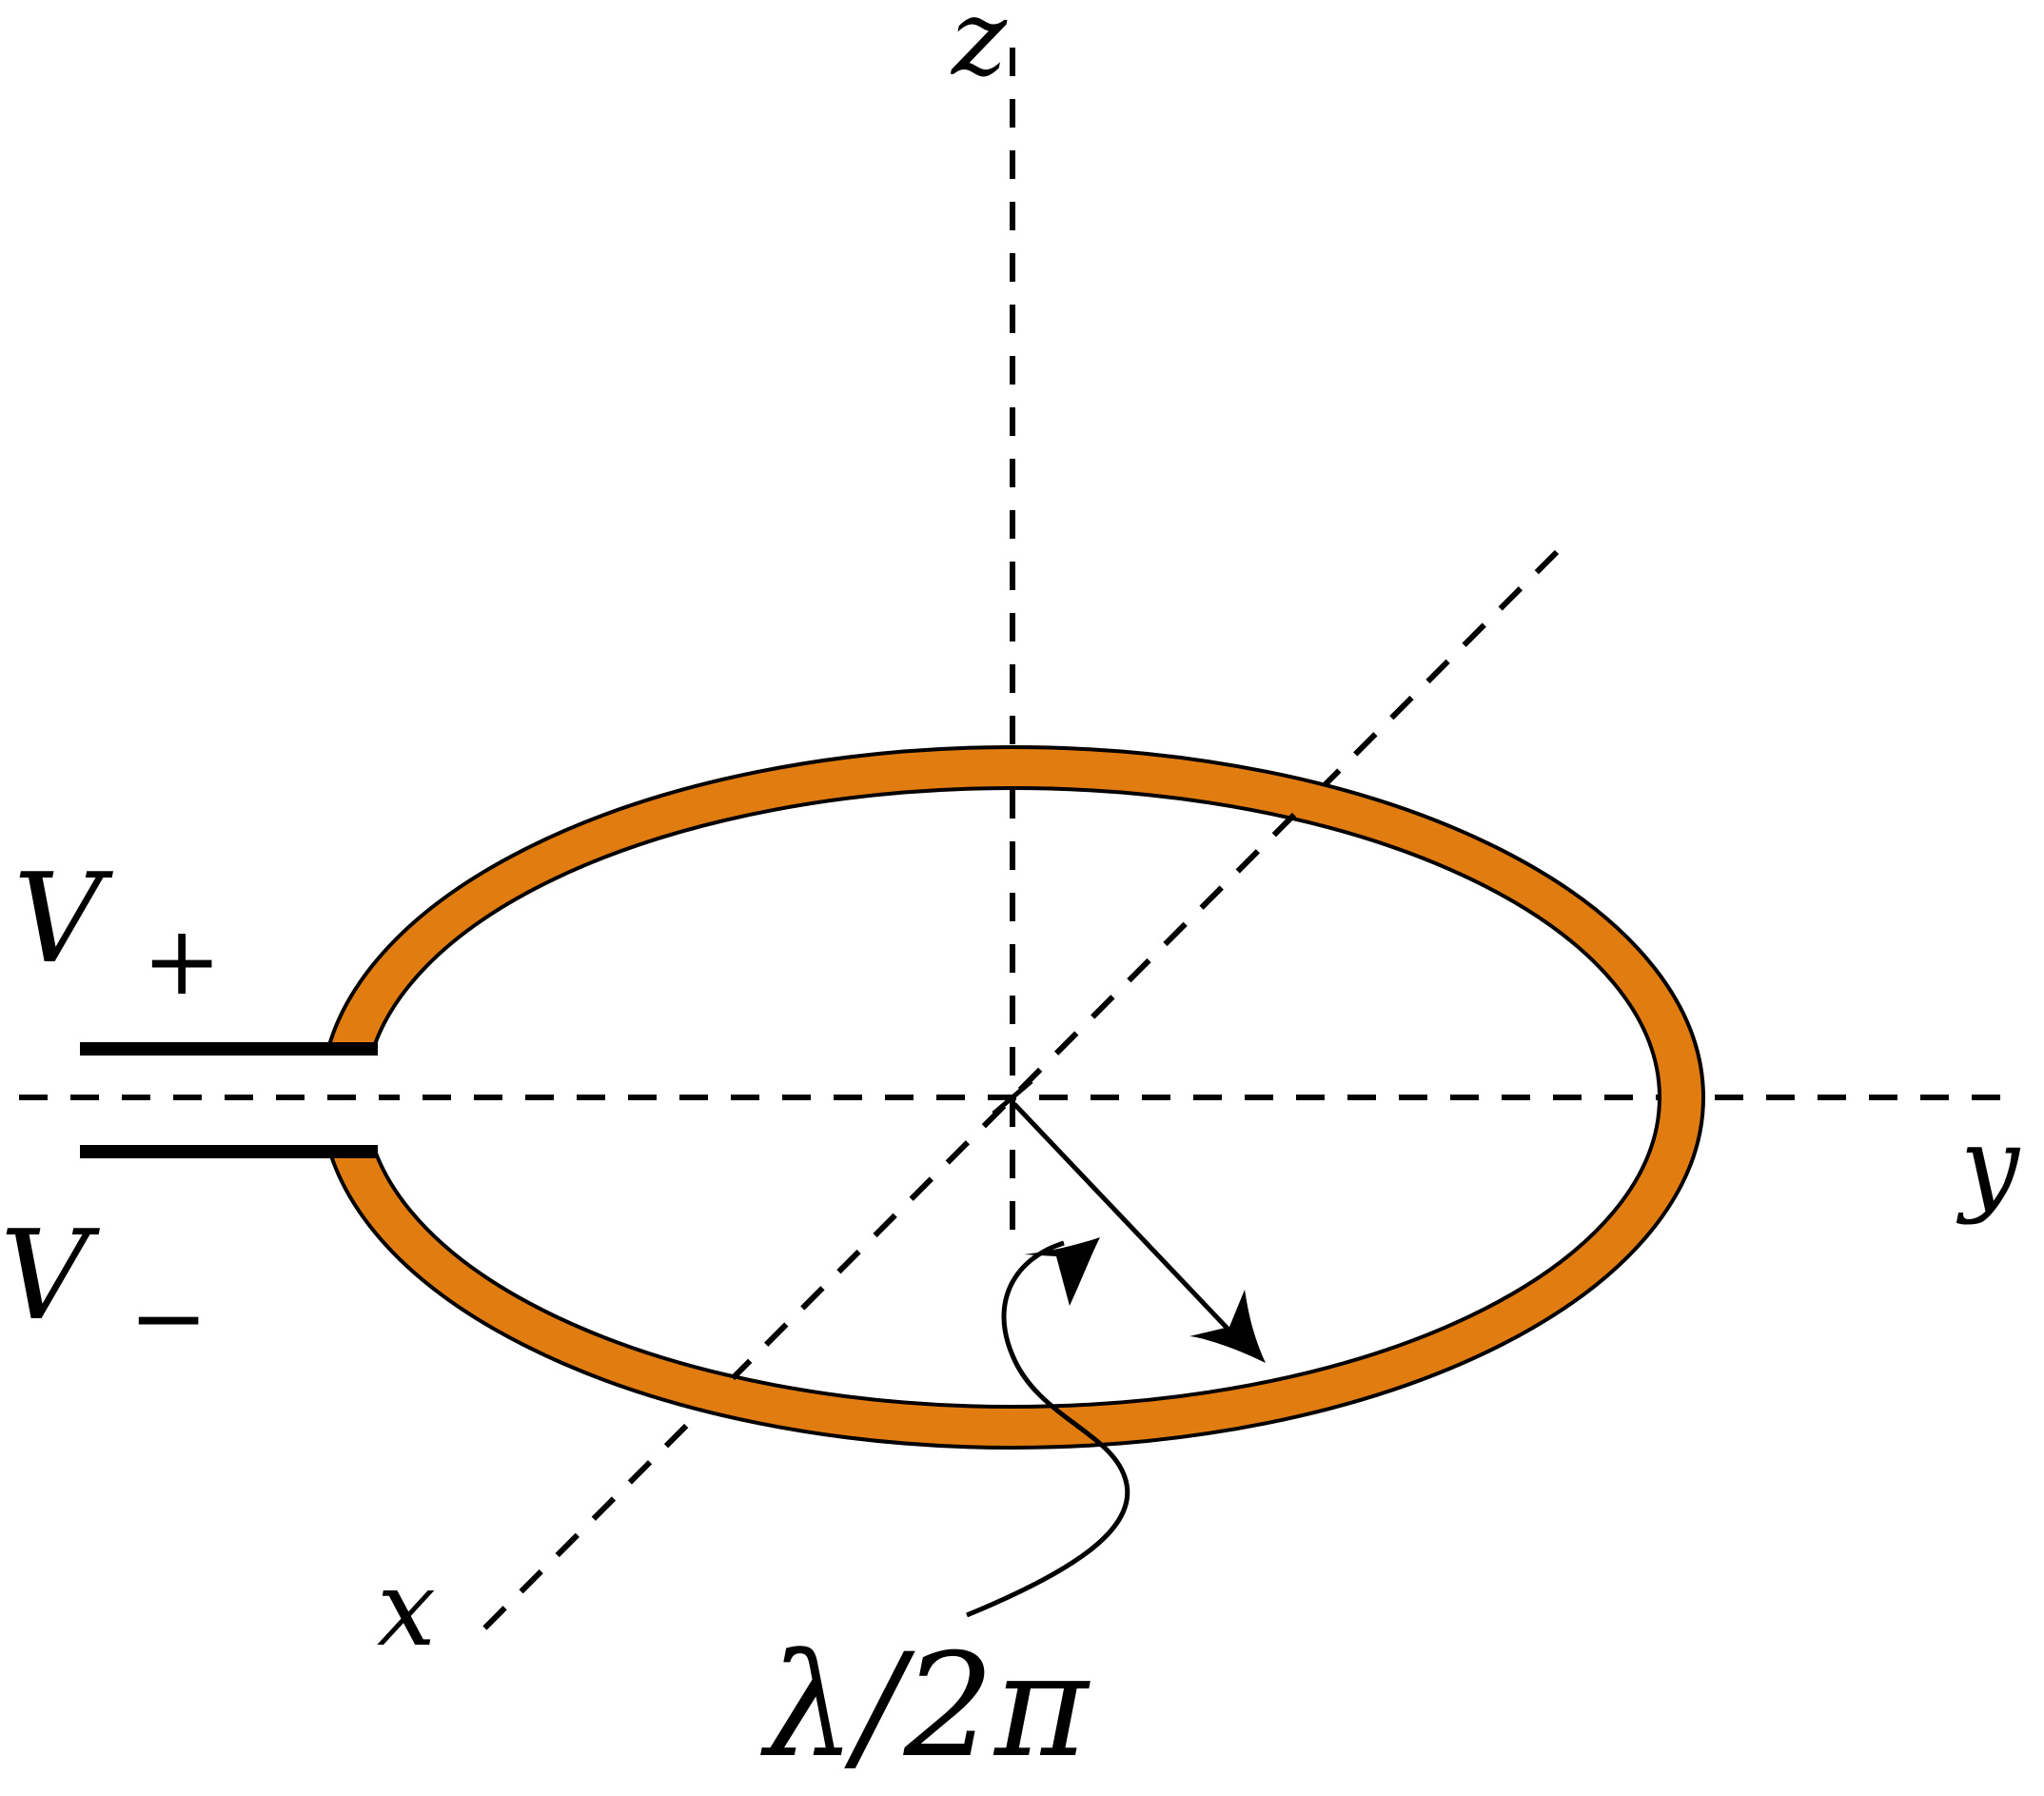 The height and width of the screenshot is (1796, 2044). Describe the element at coordinates (1048, 1429) in the screenshot. I see `label-leader-curve` at that location.